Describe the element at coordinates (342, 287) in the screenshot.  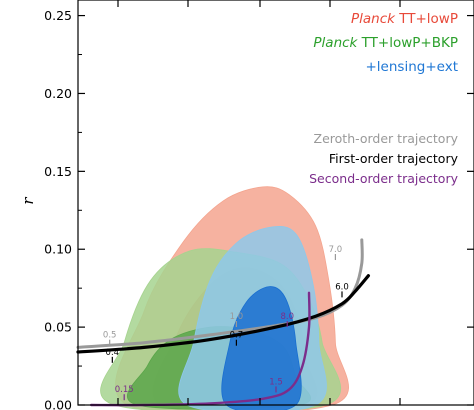
I see `annotation-label: 6.0` at that location.